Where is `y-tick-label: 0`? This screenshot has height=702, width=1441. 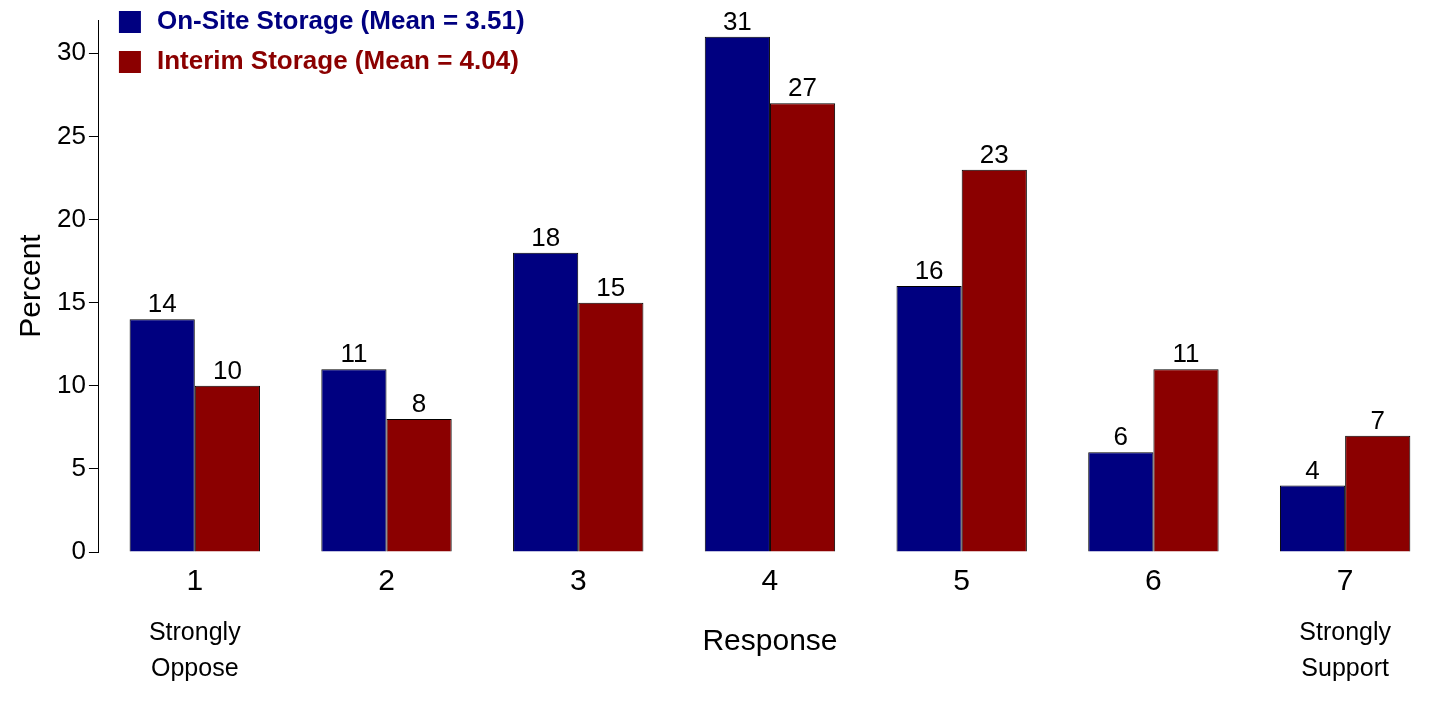
y-tick-label: 0 is located at coordinates (78, 550).